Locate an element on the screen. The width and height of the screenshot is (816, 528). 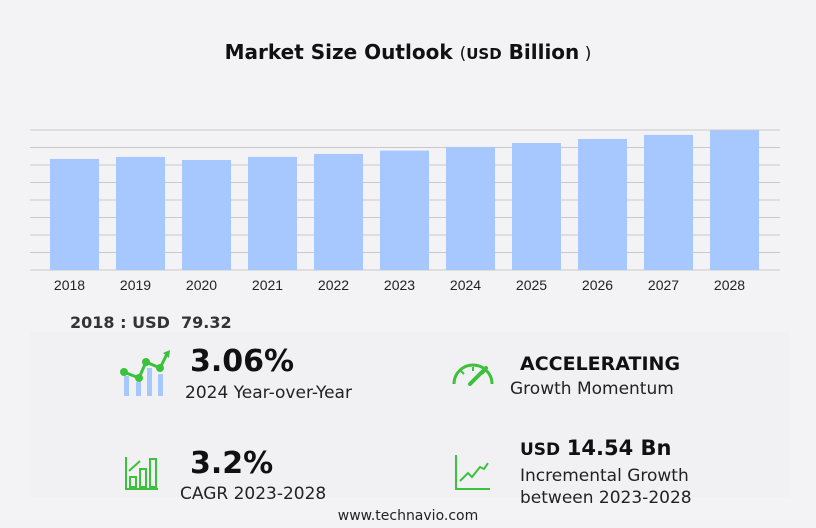
x-tick-label: 2025 is located at coordinates (531, 285).